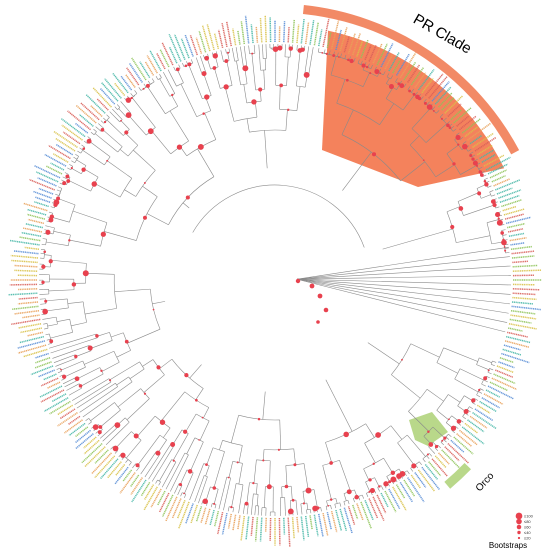  I want to click on legend-item: ≤80, so click(523, 521).